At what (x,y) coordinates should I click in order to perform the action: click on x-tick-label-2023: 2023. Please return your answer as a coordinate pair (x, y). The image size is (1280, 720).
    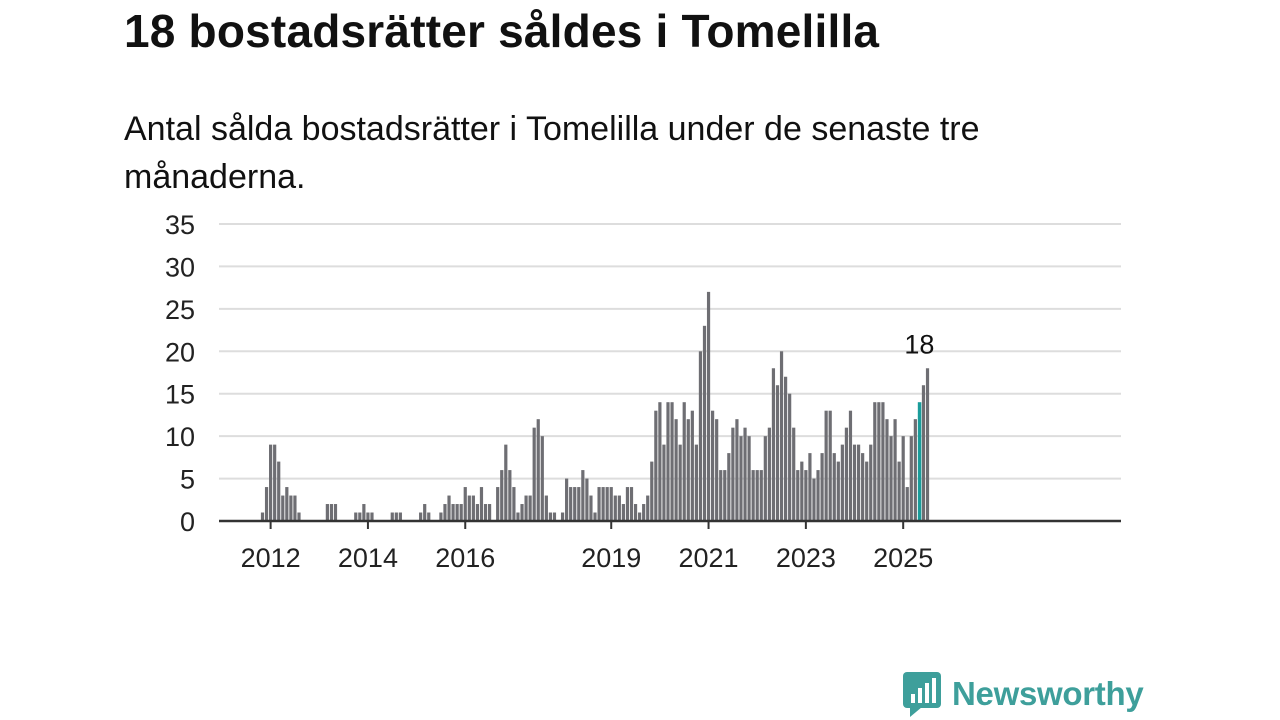
    Looking at the image, I should click on (806, 558).